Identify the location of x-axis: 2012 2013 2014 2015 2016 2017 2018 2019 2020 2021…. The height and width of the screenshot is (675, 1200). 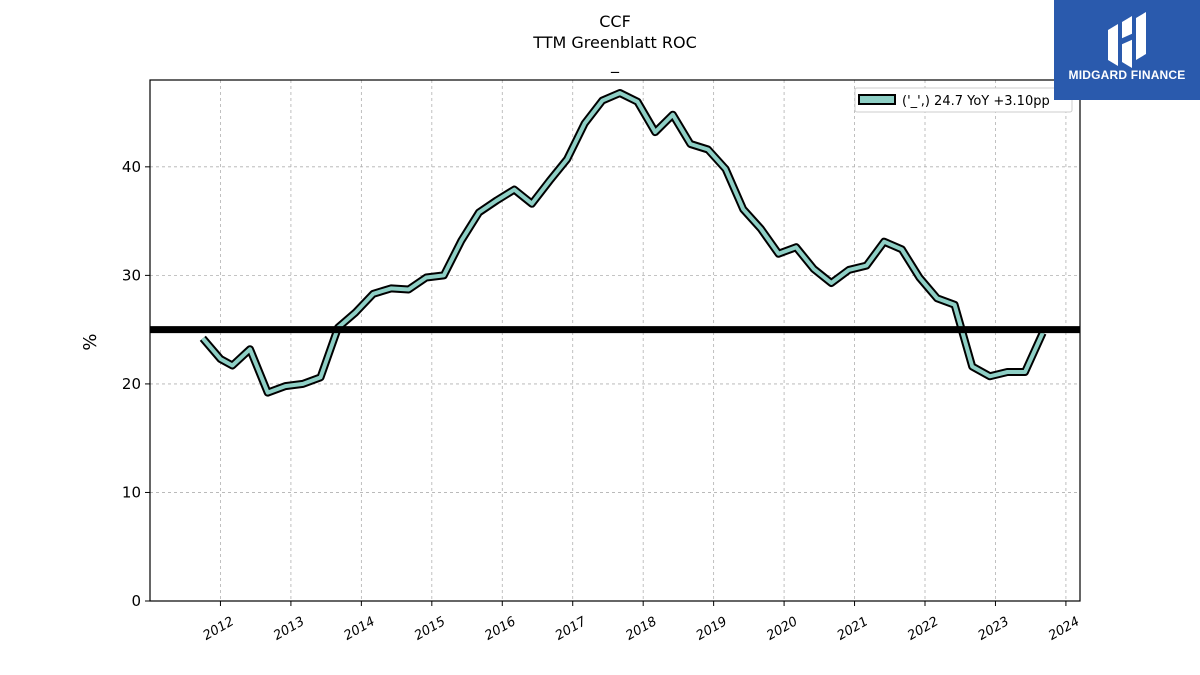
(641, 622).